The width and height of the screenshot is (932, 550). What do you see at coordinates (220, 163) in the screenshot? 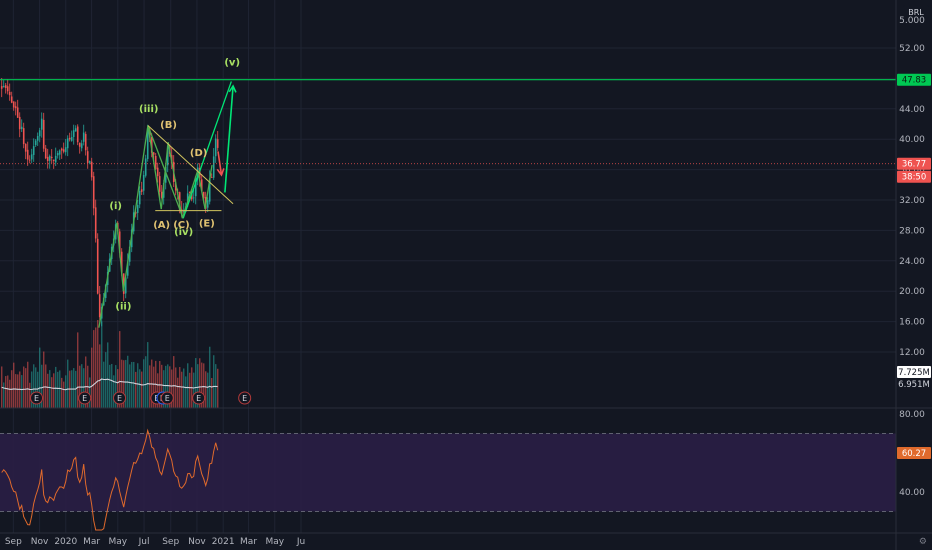
I see `down-arrow-shaft` at bounding box center [220, 163].